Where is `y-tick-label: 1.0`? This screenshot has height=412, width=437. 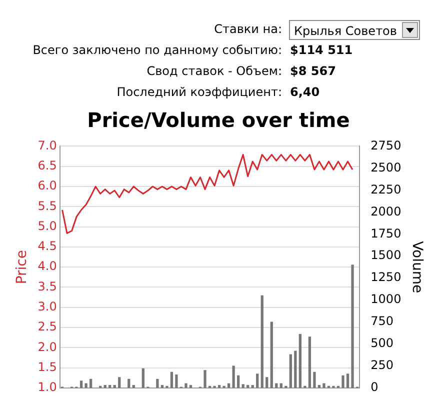
y-tick-label: 1.0 is located at coordinates (47, 387).